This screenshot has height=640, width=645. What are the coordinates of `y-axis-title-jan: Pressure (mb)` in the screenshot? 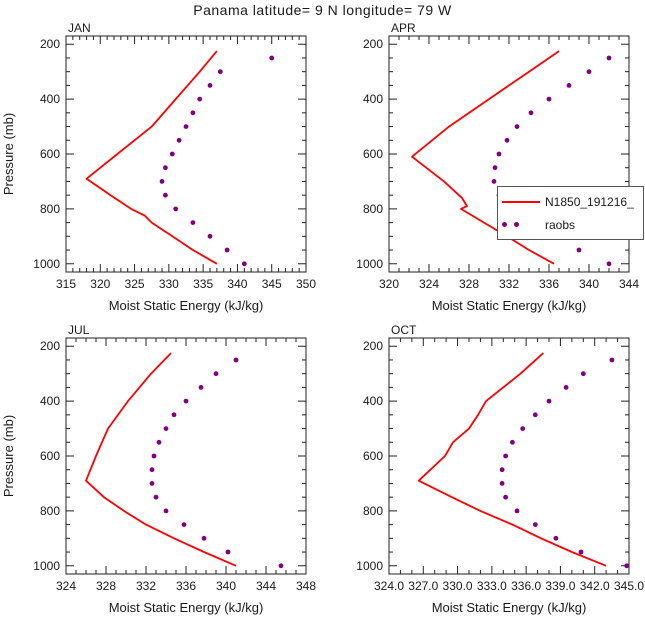 It's located at (8, 154).